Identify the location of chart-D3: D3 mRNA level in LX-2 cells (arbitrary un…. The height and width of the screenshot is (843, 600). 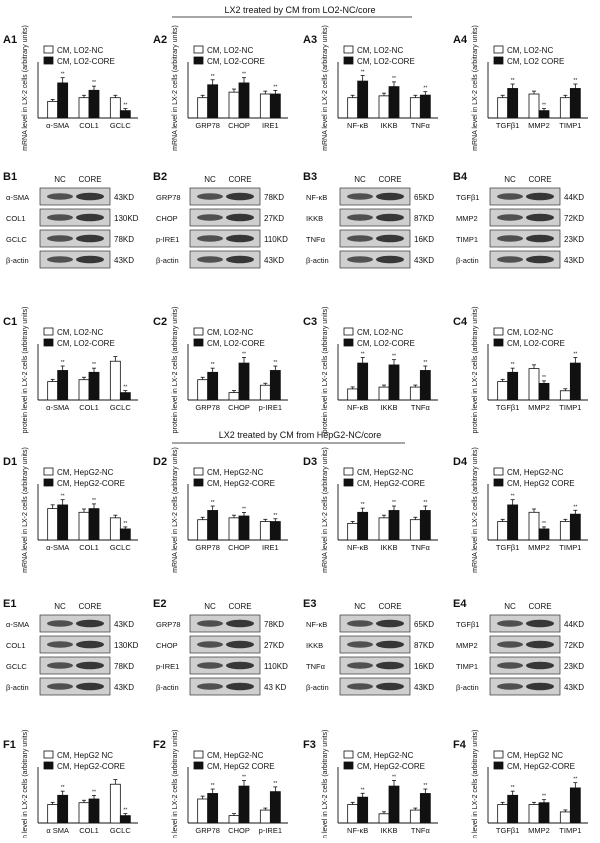
(370, 510).